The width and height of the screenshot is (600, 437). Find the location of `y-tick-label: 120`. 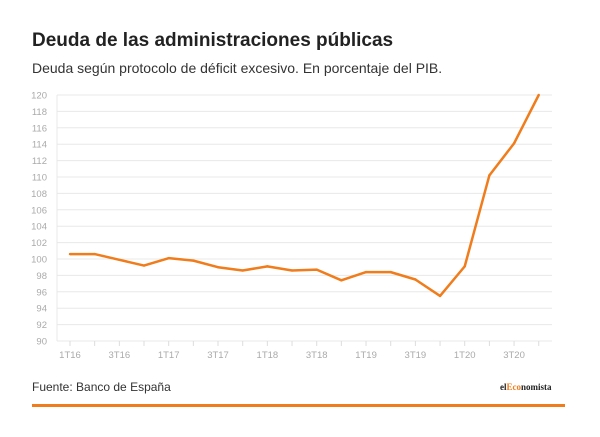

y-tick-label: 120 is located at coordinates (39, 96).